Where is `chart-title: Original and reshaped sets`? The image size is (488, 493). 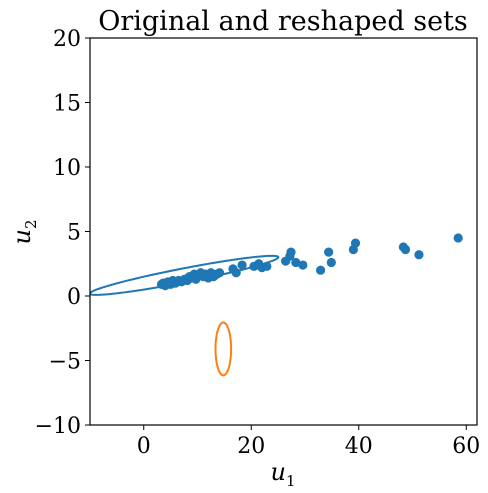
chart-title: Original and reshaped sets is located at coordinates (283, 21).